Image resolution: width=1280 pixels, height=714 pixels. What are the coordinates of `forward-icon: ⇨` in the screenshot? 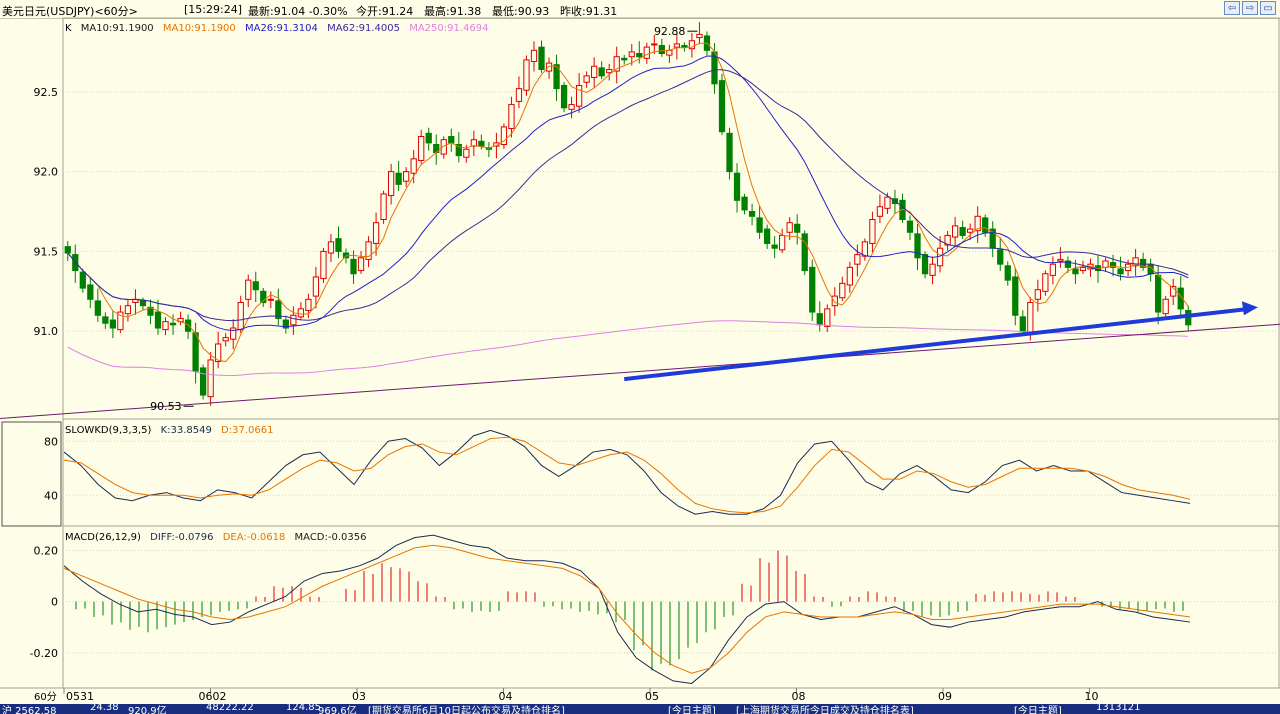 It's located at (1250, 8).